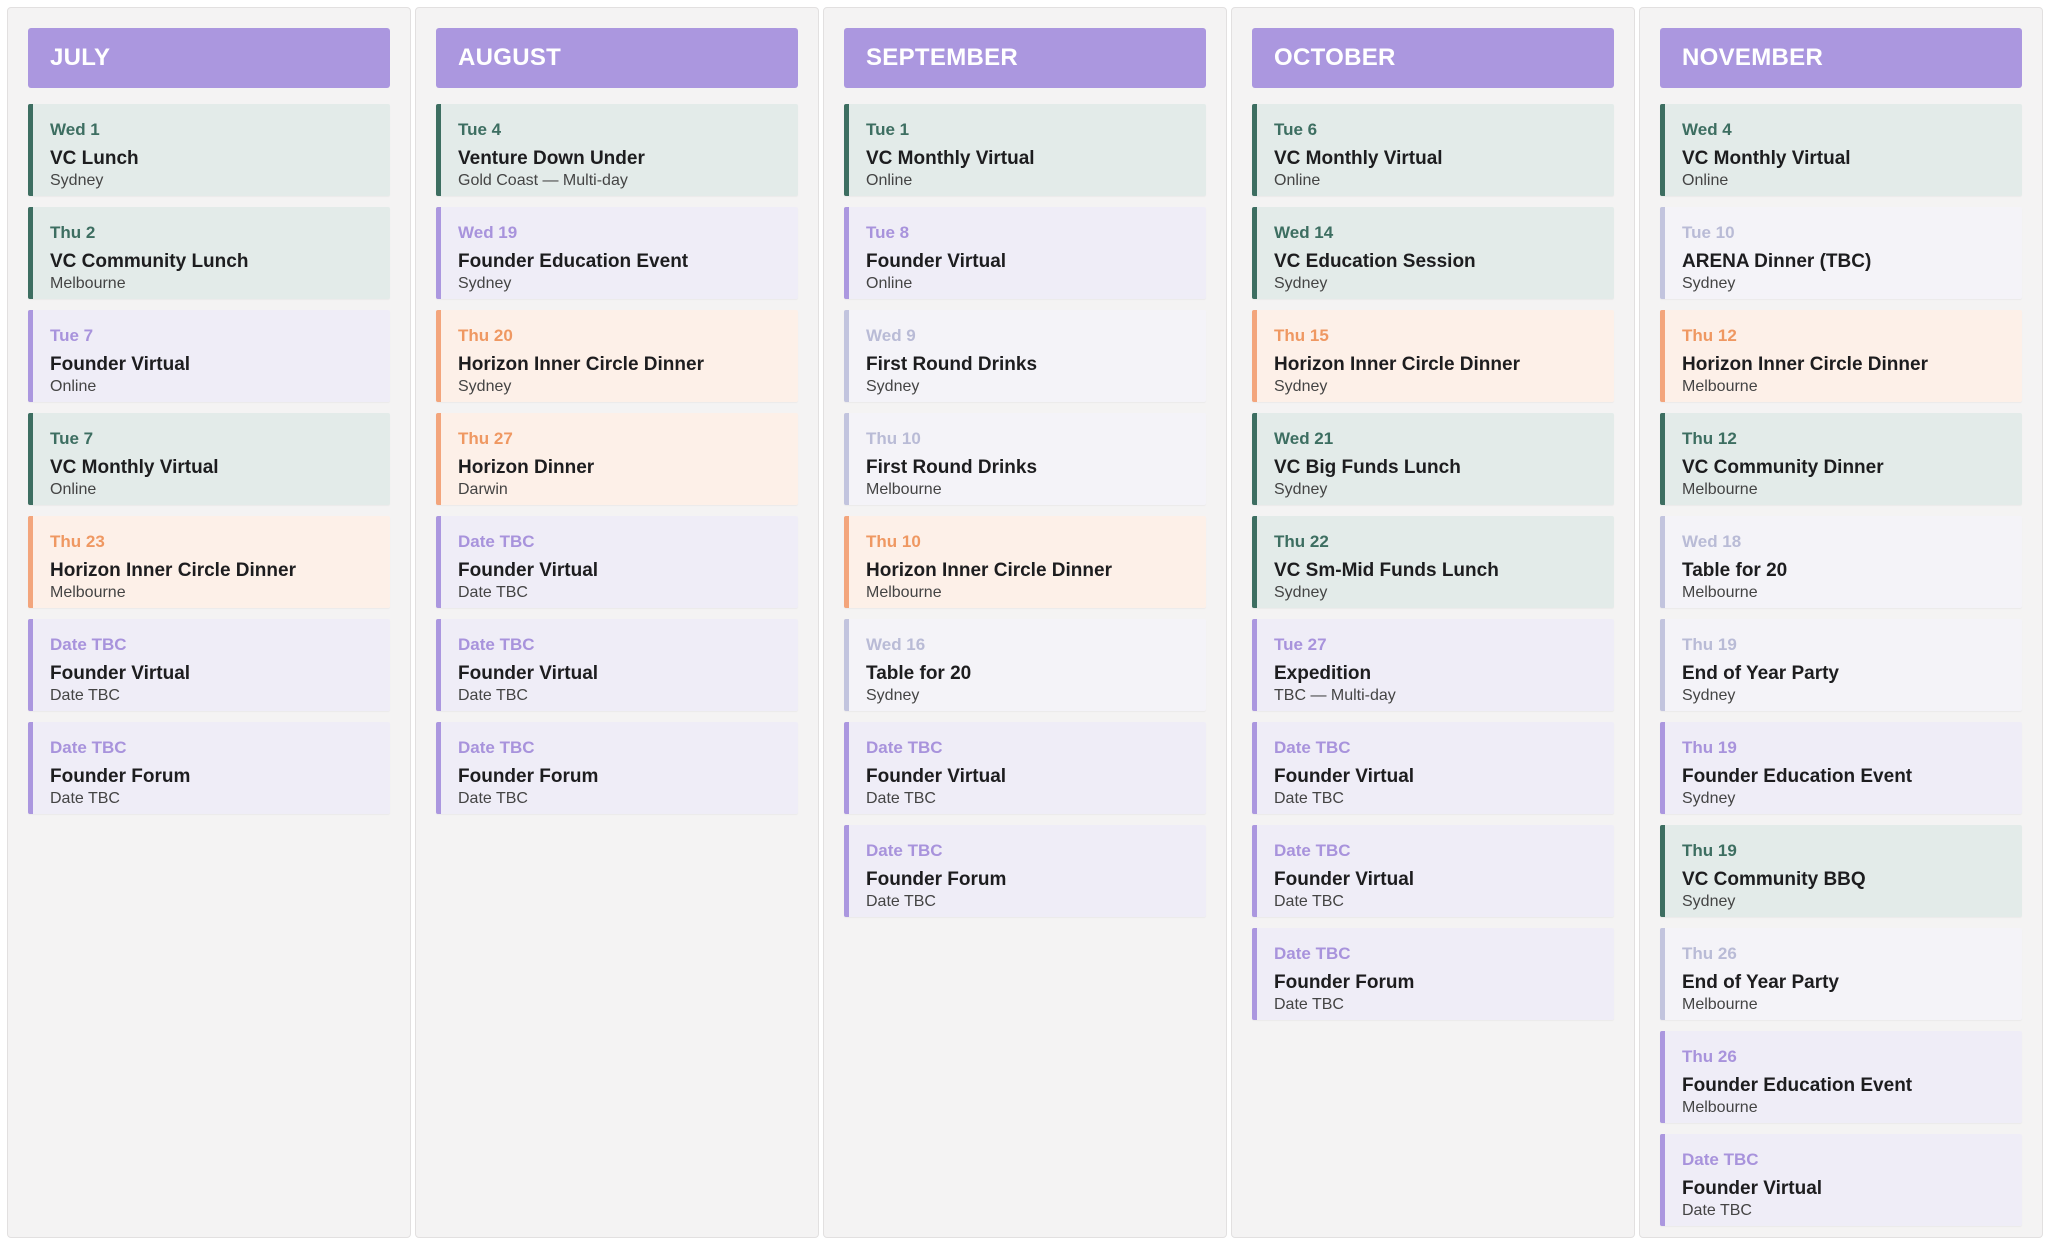  What do you see at coordinates (617, 459) in the screenshot?
I see `event-card: Thu 27 Horizon Dinner Darwin` at bounding box center [617, 459].